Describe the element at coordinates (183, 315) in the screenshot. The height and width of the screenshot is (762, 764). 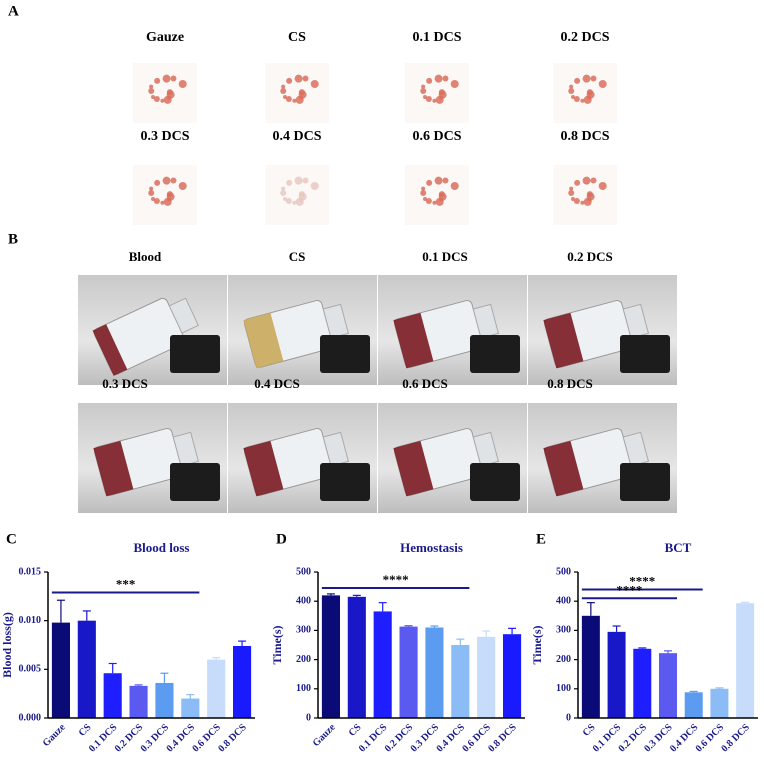
I see `vial-neck` at that location.